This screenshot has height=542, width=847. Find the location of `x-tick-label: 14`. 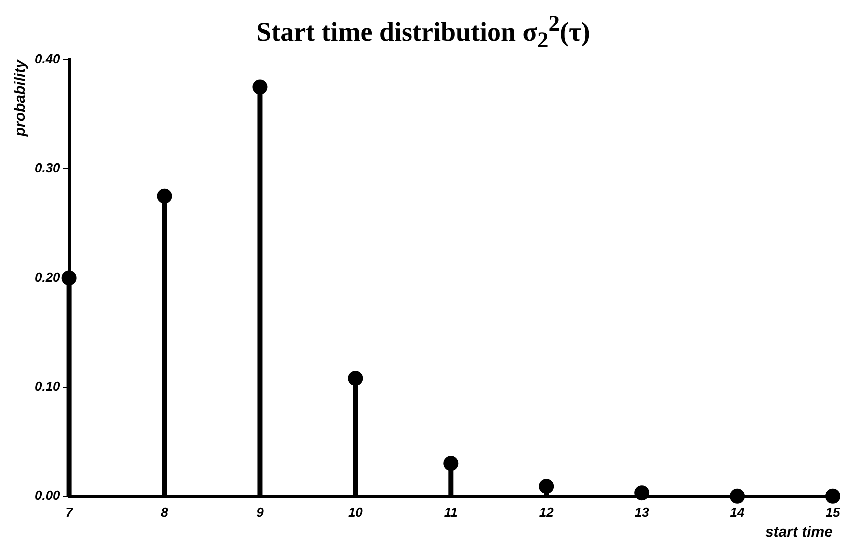

x-tick-label: 14 is located at coordinates (738, 512).